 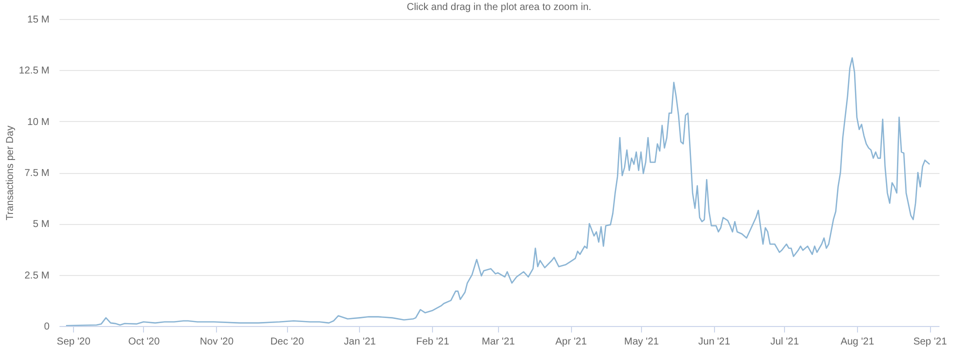 I want to click on chart-subtitle: Click and drag in the plot area to zoom in., so click(x=499, y=7).